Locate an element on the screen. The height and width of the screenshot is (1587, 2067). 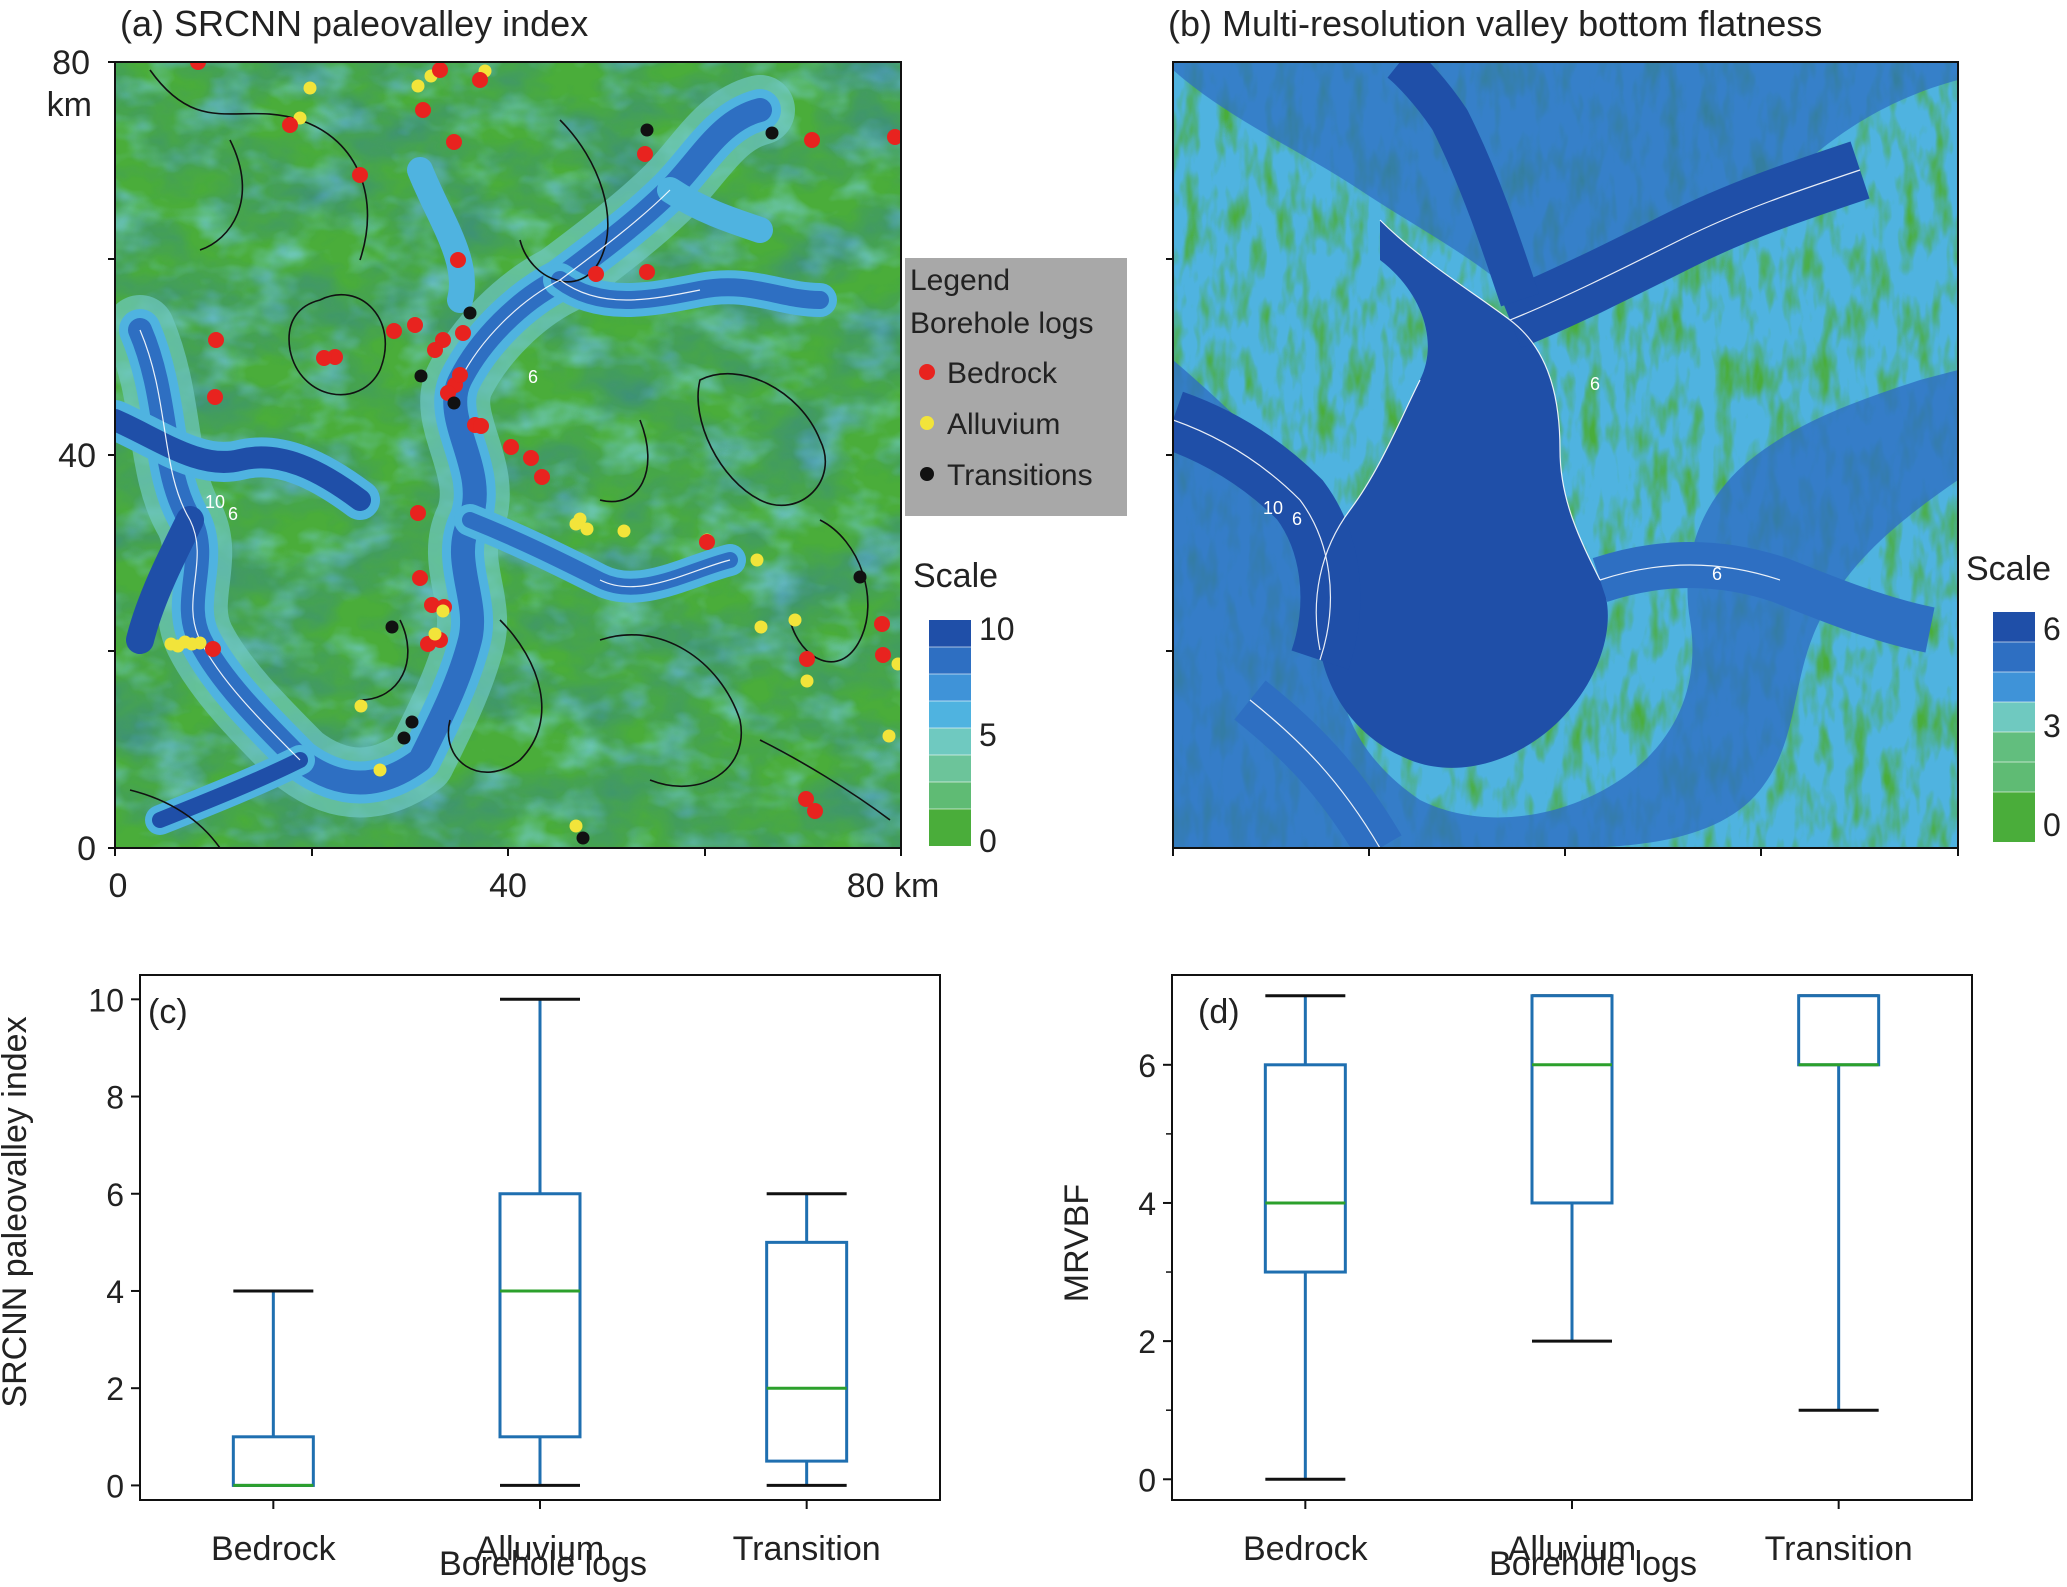
panel-c-y-axis-label: SRCNN paleovalley index is located at coordinates (17, 1211).